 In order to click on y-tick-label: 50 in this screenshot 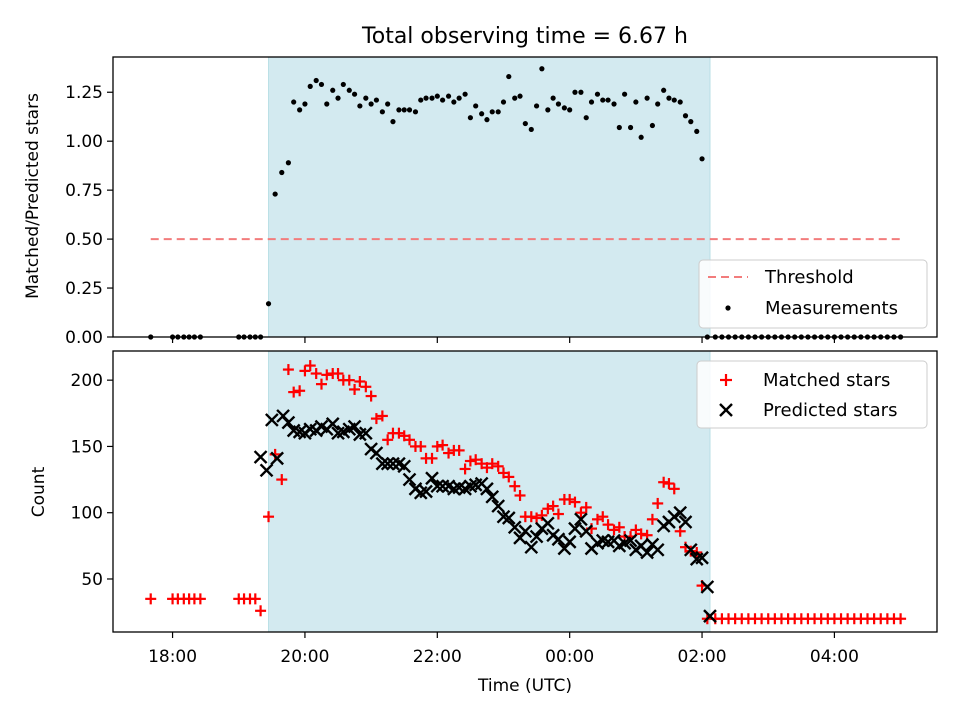, I will do `click(92, 580)`.